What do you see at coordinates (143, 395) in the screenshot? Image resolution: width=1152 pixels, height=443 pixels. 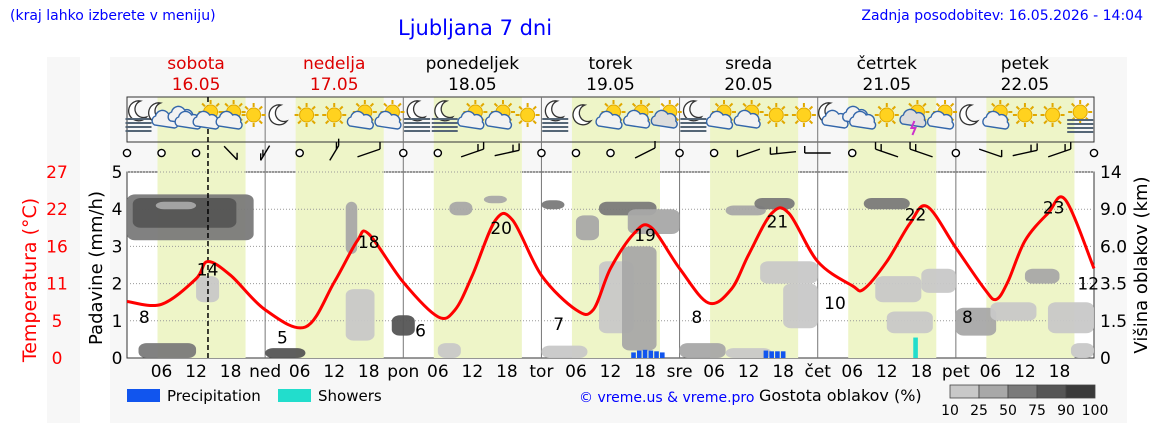 I see `precip-legend-swatch` at bounding box center [143, 395].